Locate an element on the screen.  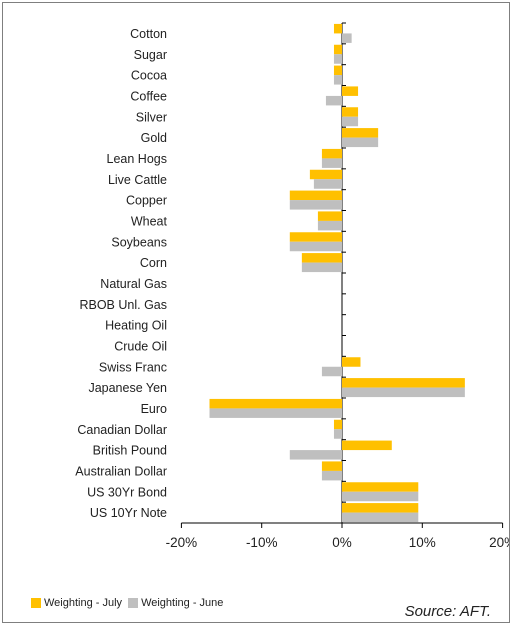
legend: Weighting - July Weighting - June is located at coordinates (130, 603).